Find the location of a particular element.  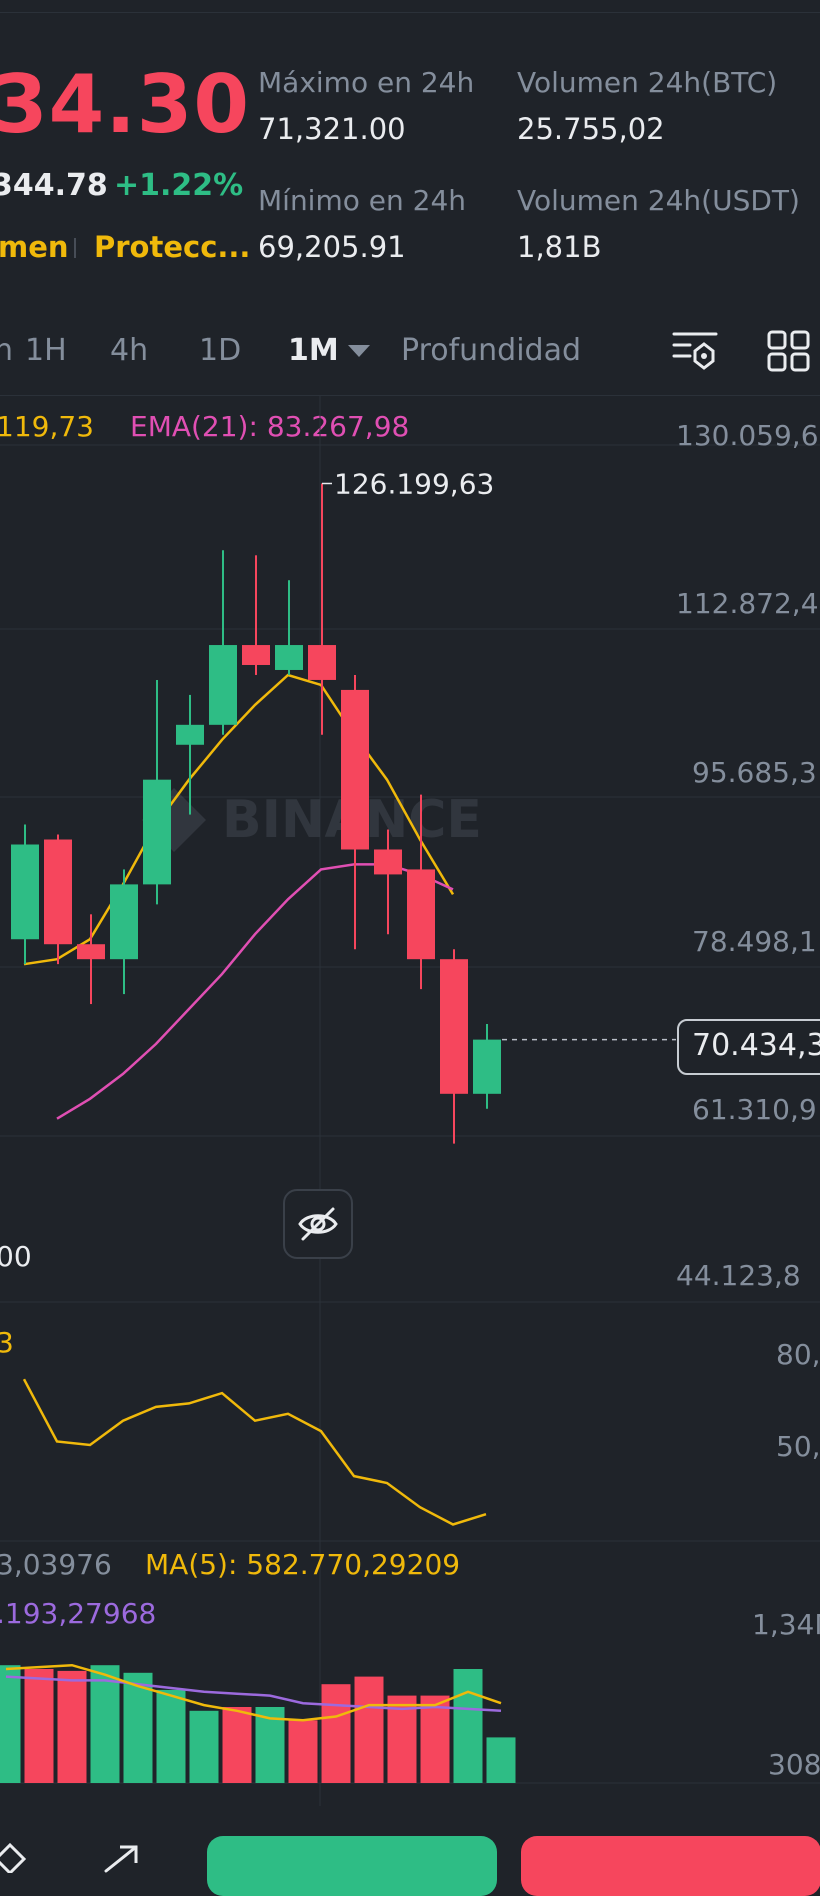

high-24h-value: 71,321.00 is located at coordinates (332, 129).